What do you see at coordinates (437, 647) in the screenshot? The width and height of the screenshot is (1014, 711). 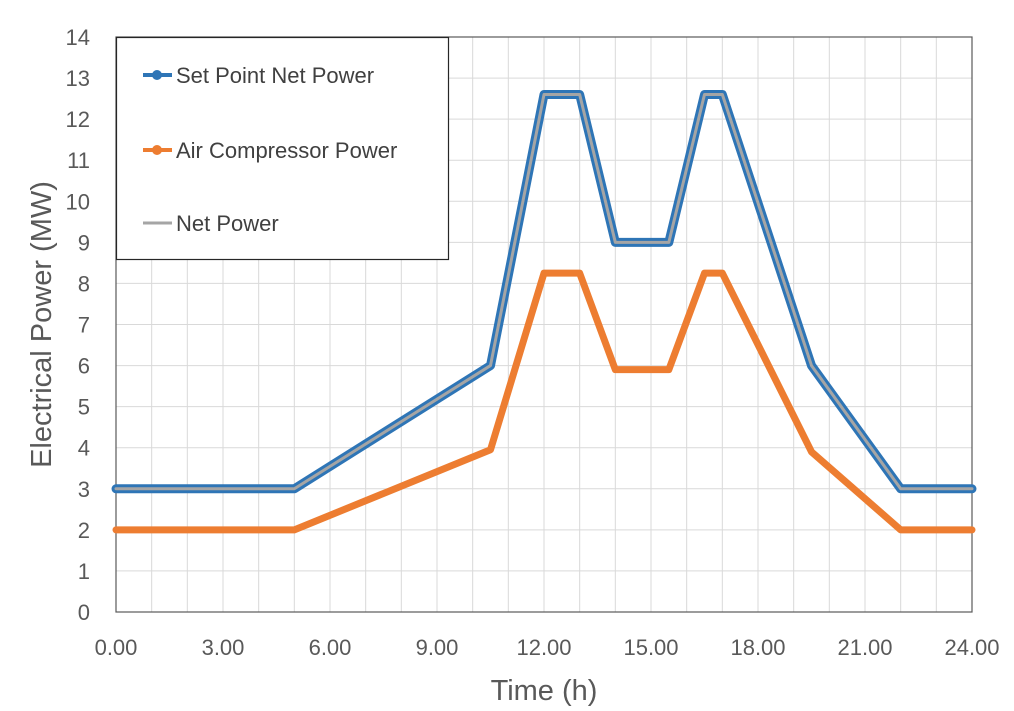 I see `x-tick-label: 9.00` at bounding box center [437, 647].